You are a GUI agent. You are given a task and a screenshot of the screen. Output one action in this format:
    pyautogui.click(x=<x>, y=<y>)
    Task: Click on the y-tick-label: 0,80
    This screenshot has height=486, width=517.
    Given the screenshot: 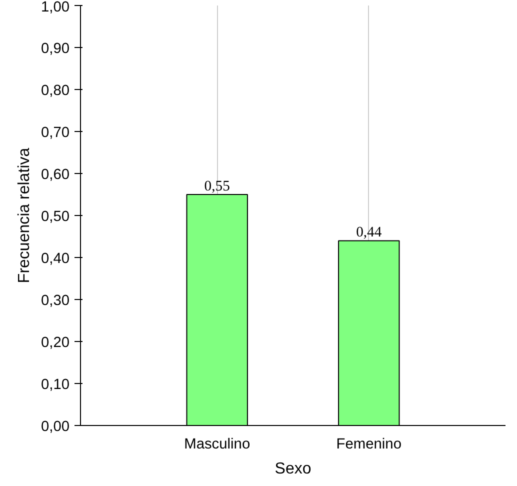 What is the action you would take?
    pyautogui.click(x=55, y=91)
    